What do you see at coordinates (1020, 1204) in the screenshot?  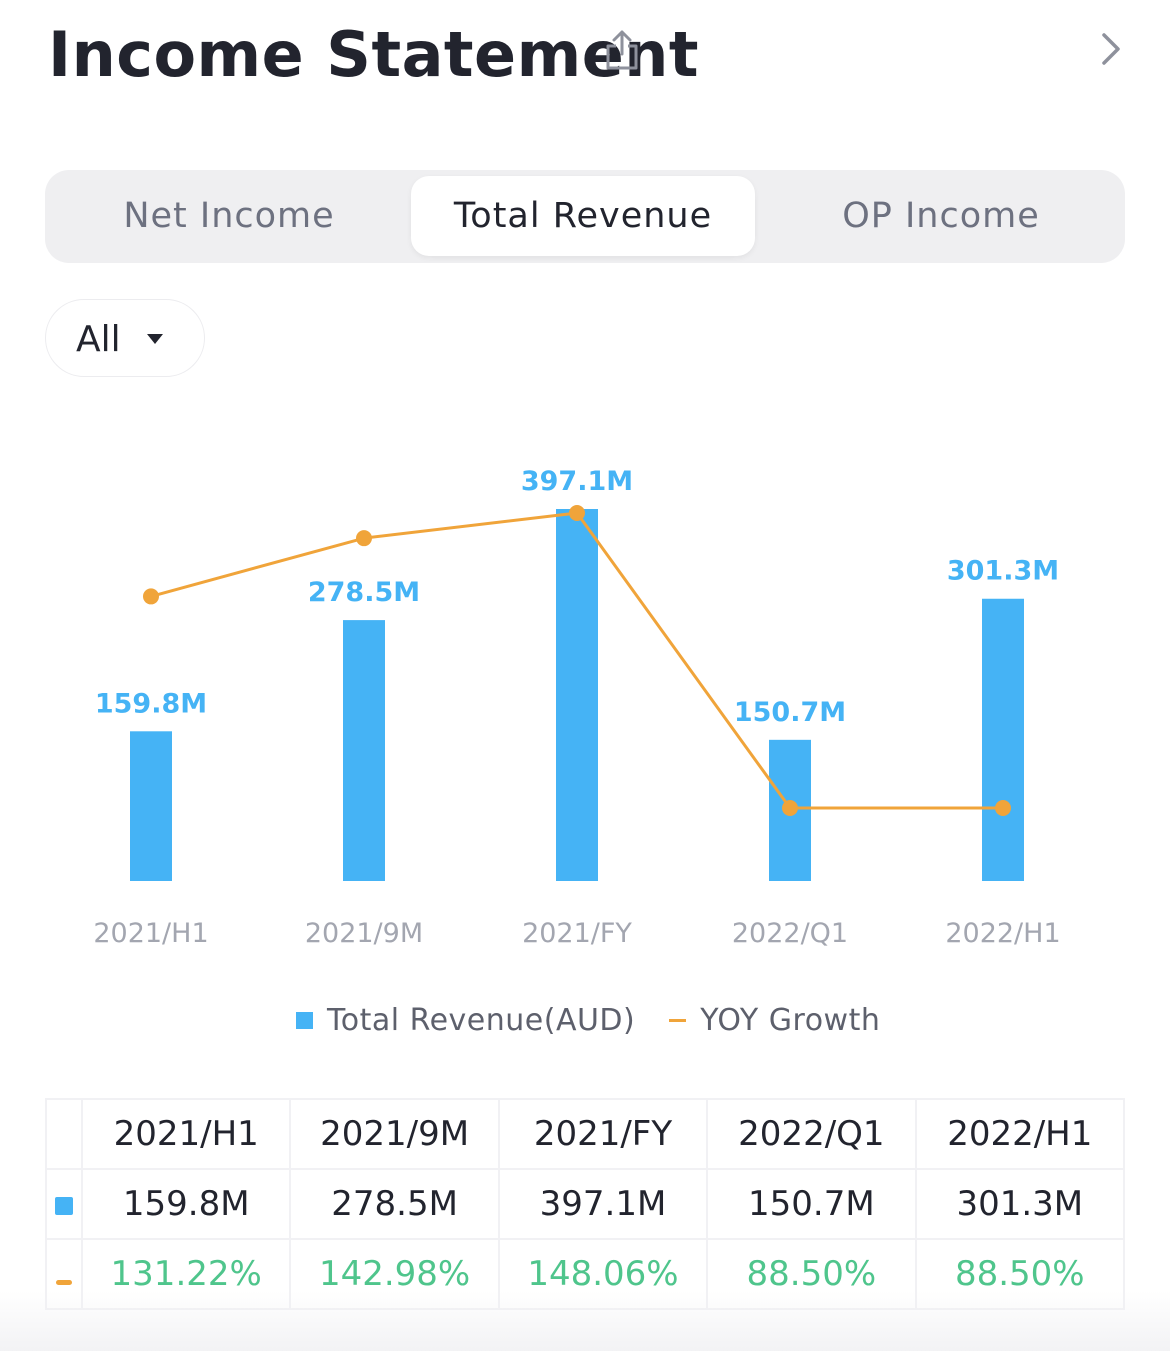 I see `table-cell: 301.3M` at bounding box center [1020, 1204].